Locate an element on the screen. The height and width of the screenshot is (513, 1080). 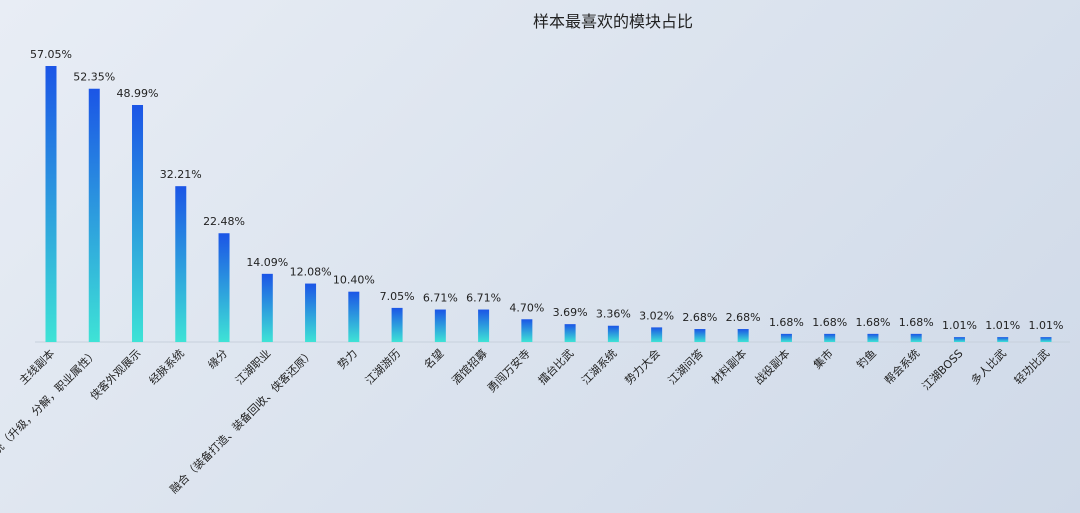
x-tick-label: 江湖职业 is located at coordinates (253, 367).